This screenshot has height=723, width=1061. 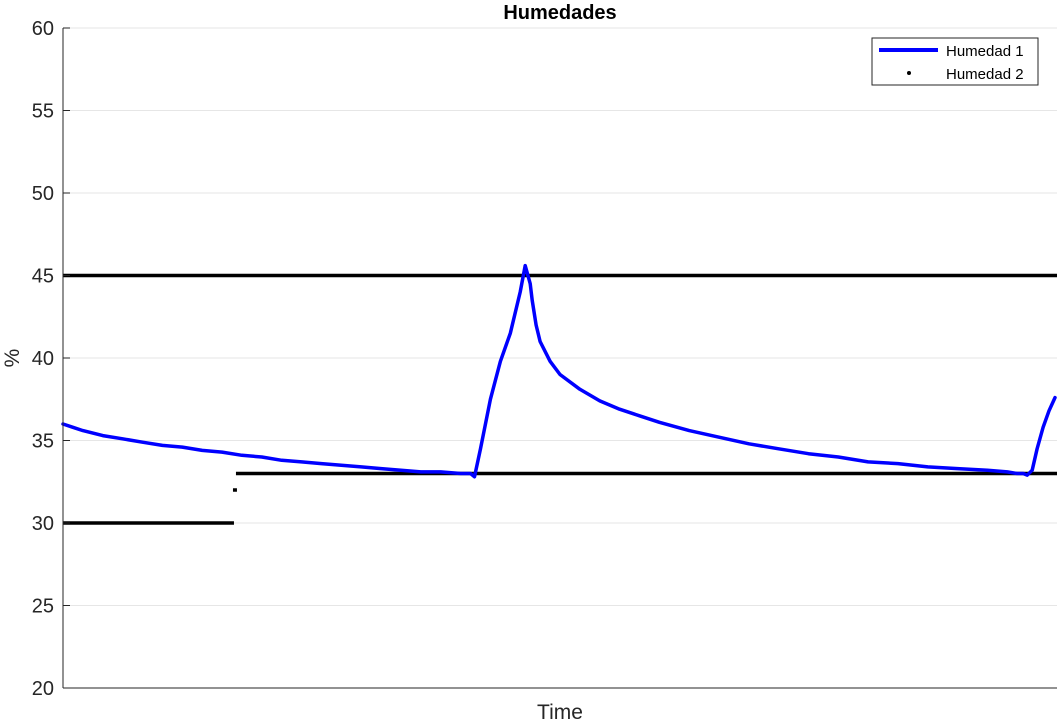 I want to click on chart-title: Humedades, so click(x=559, y=13).